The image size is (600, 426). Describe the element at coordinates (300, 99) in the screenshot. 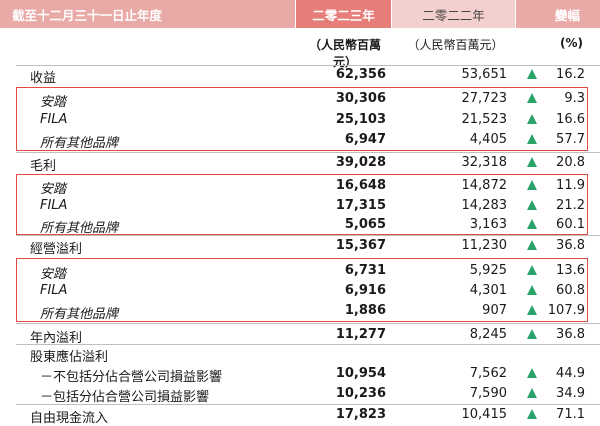

I see `table-row: 安踏 30,306 27,723 9.3` at that location.